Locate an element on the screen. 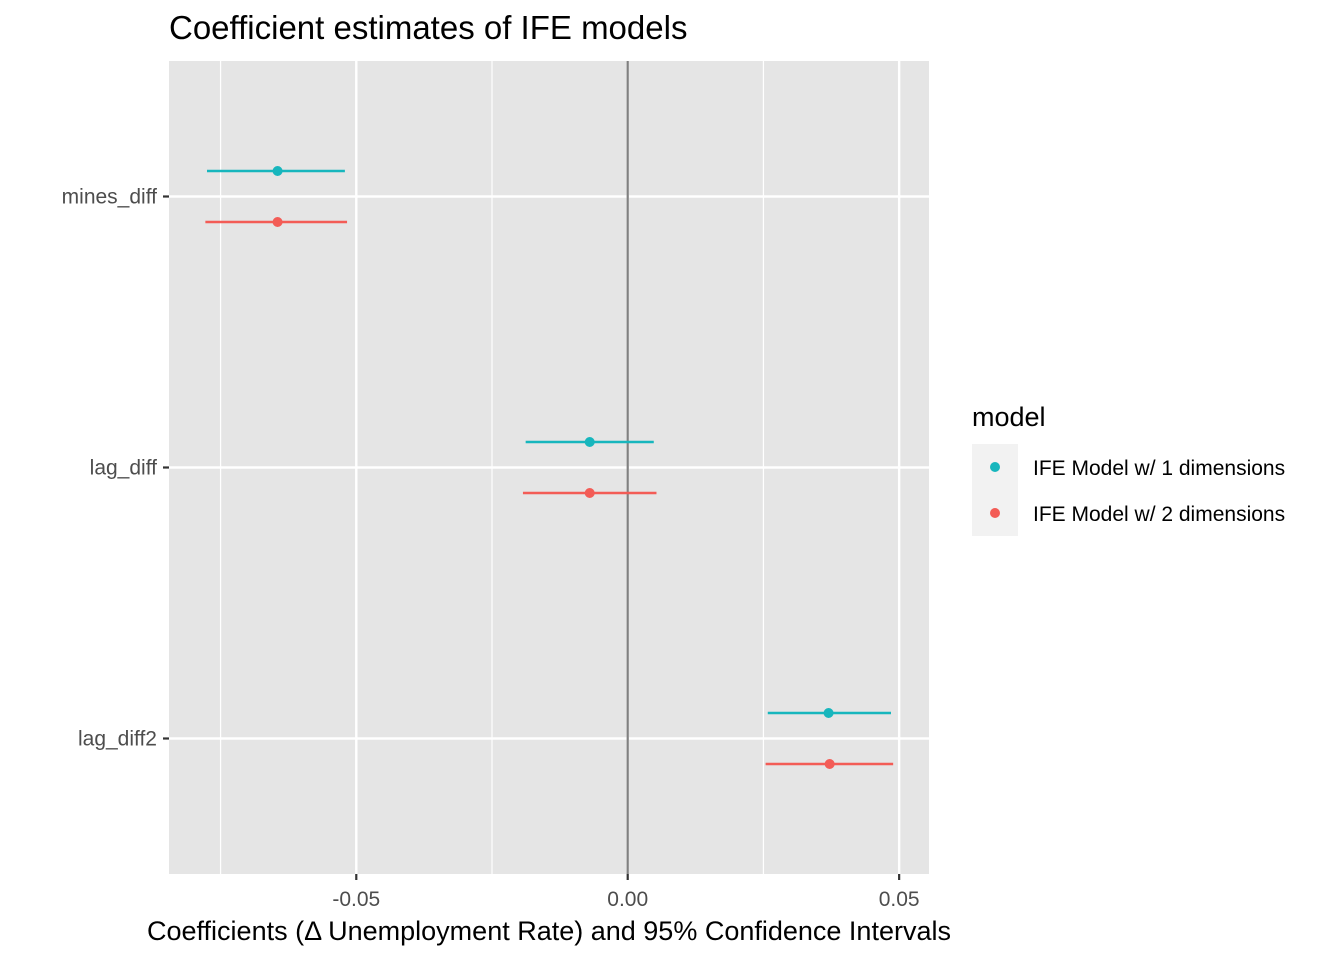 Image resolution: width=1344 pixels, height=960 pixels. x-tick-label: 0.00 is located at coordinates (627, 899).